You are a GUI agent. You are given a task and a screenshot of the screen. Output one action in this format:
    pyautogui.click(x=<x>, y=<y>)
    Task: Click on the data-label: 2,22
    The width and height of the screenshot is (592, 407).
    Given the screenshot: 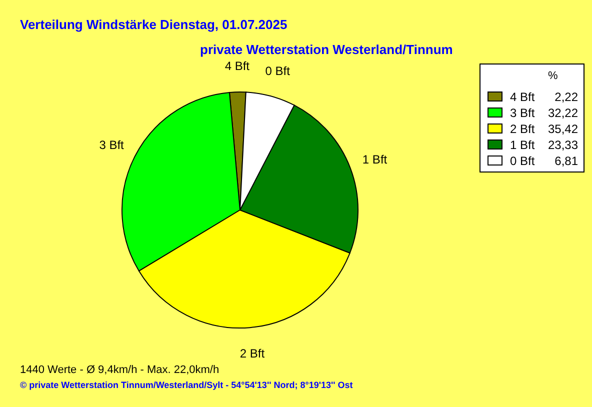 What is the action you would take?
    pyautogui.click(x=566, y=97)
    